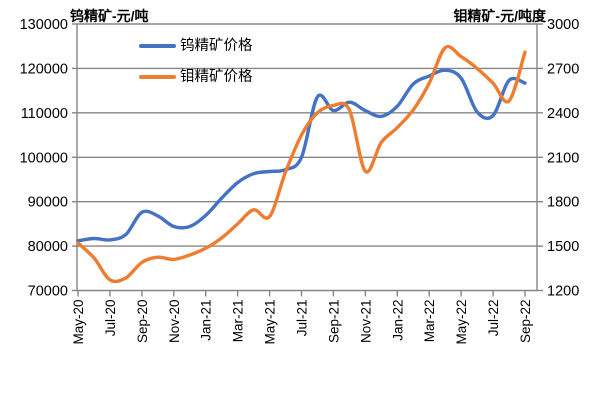 The height and width of the screenshot is (410, 601). Describe the element at coordinates (563, 292) in the screenshot. I see `y-axis-label-right: 1200` at that location.